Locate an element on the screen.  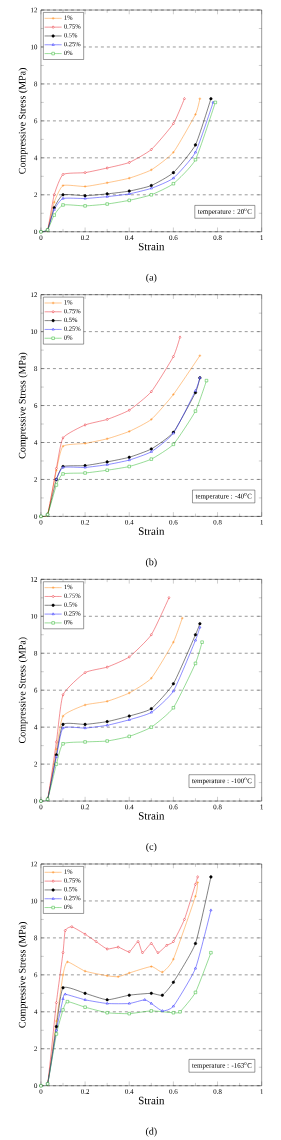
text: (b) is located at coordinates (151, 563).